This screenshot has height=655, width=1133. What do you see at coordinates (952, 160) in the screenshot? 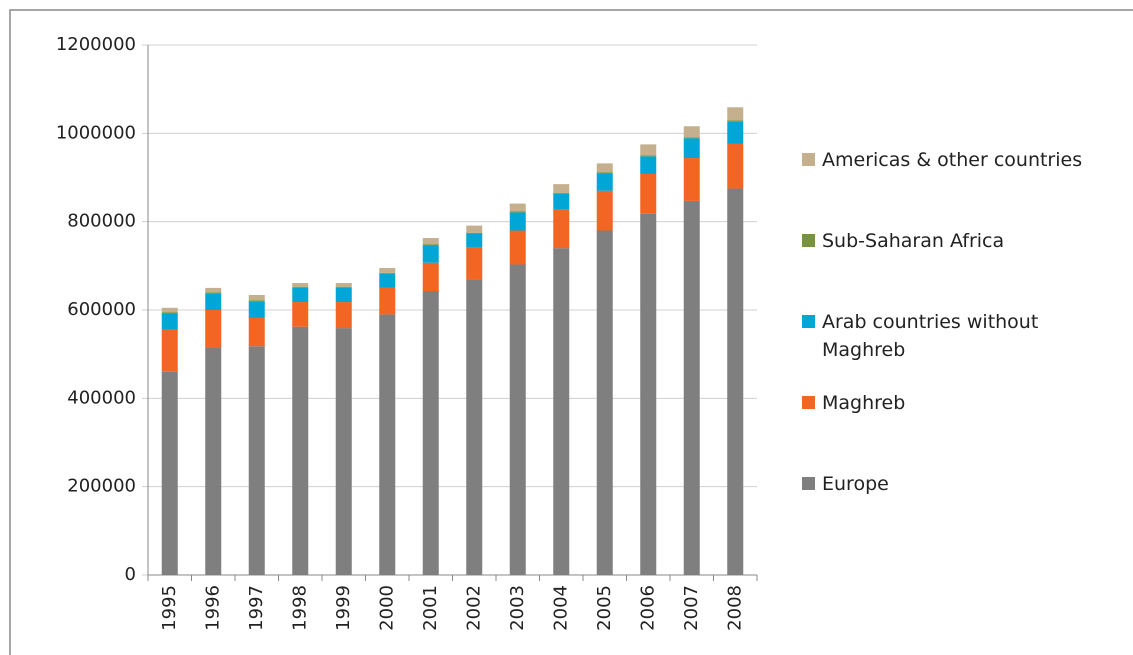
I see `legend-label: Americas & other countries` at bounding box center [952, 160].